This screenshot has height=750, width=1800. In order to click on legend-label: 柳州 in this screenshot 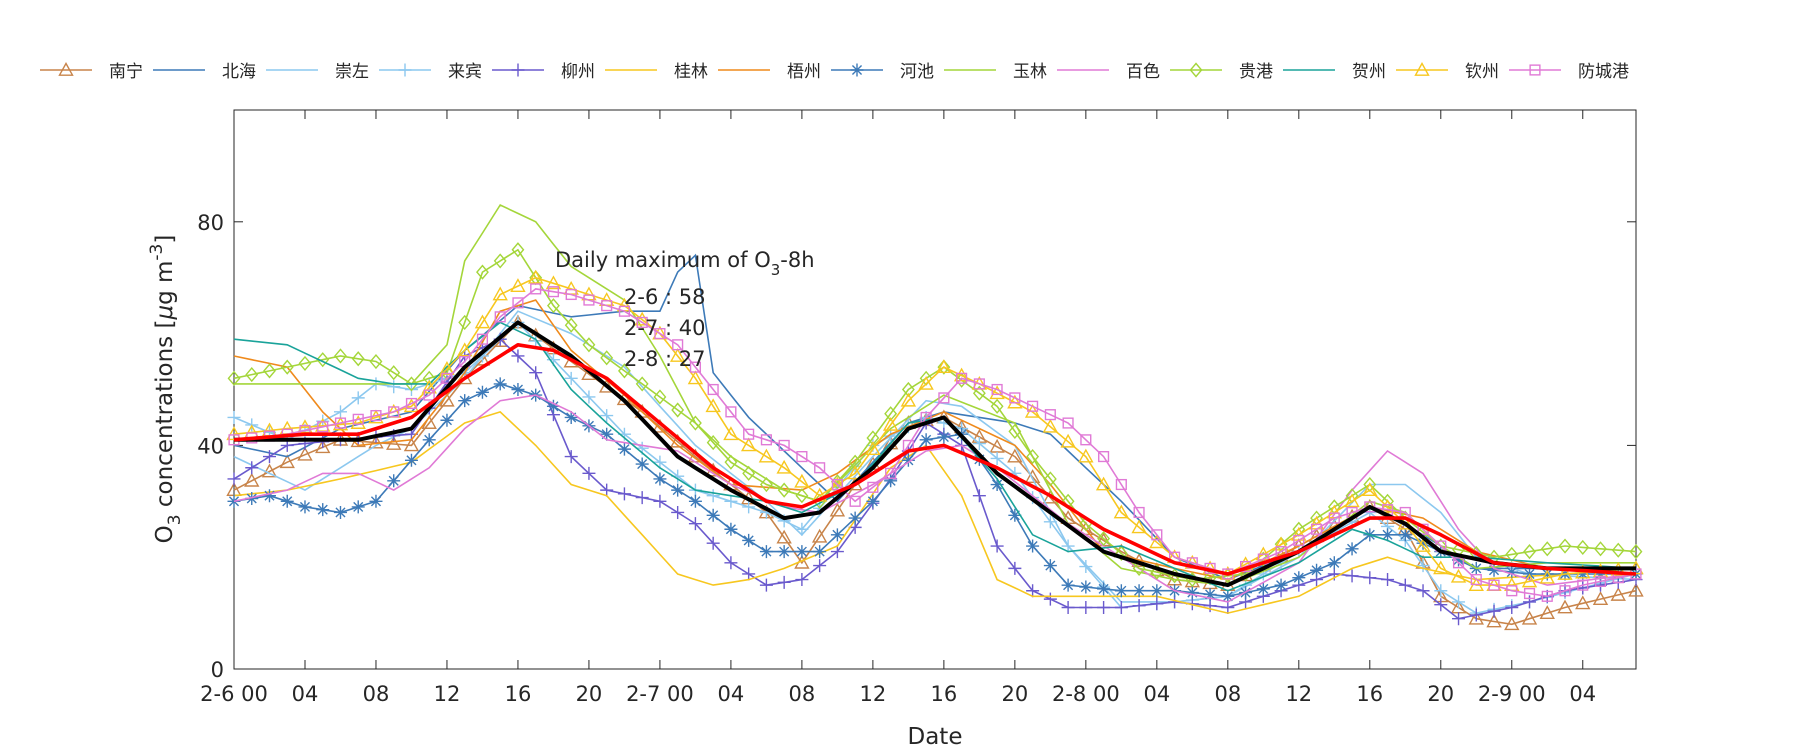, I will do `click(578, 72)`.